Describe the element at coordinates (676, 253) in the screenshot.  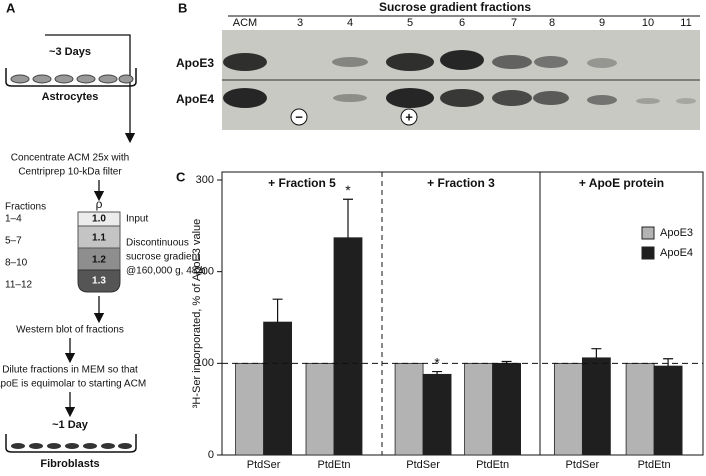
I see `legend-label: ApoE4` at that location.